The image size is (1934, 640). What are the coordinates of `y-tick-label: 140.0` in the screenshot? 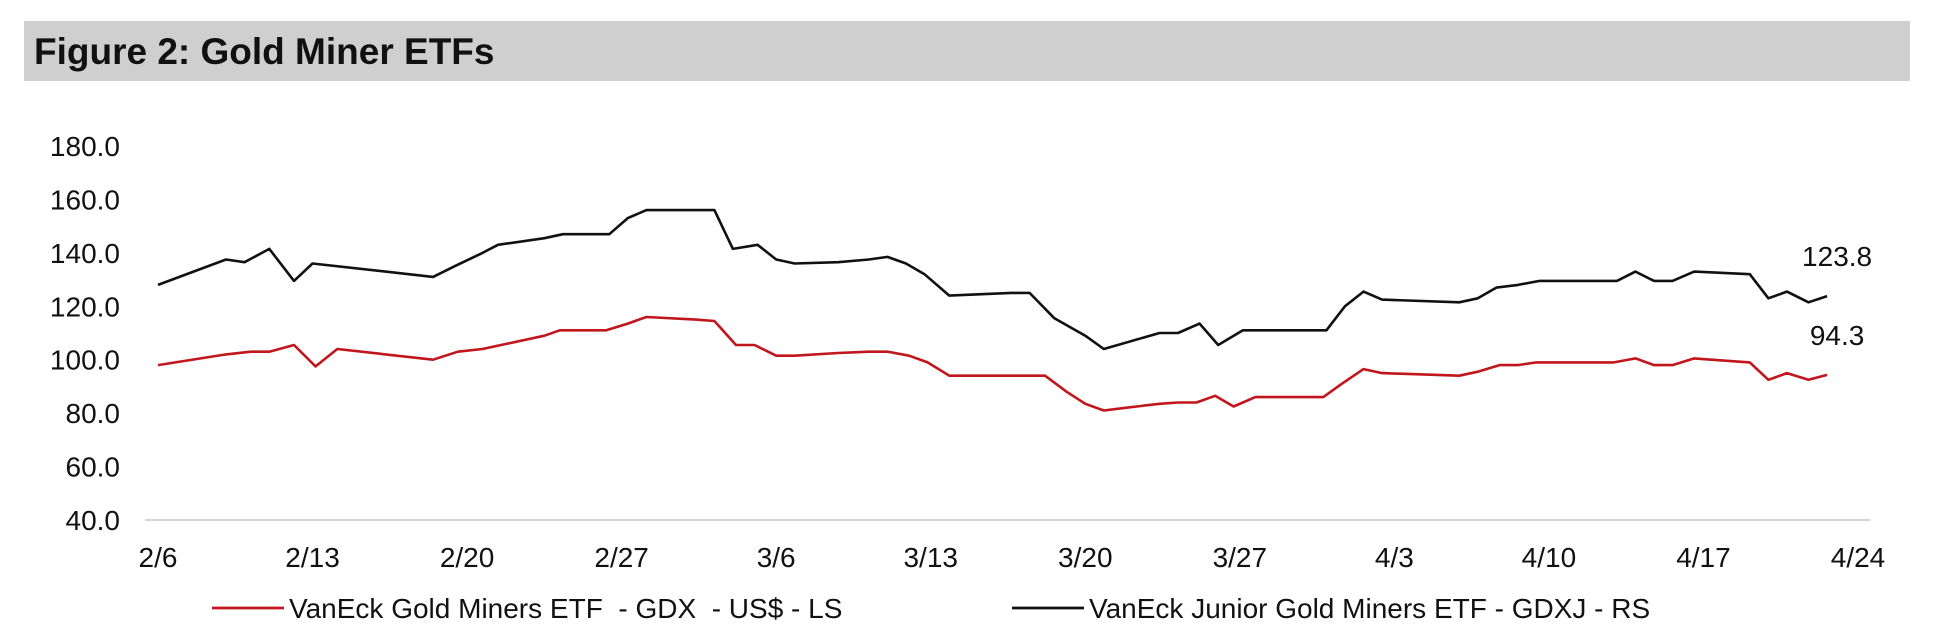 It's located at (85, 253).